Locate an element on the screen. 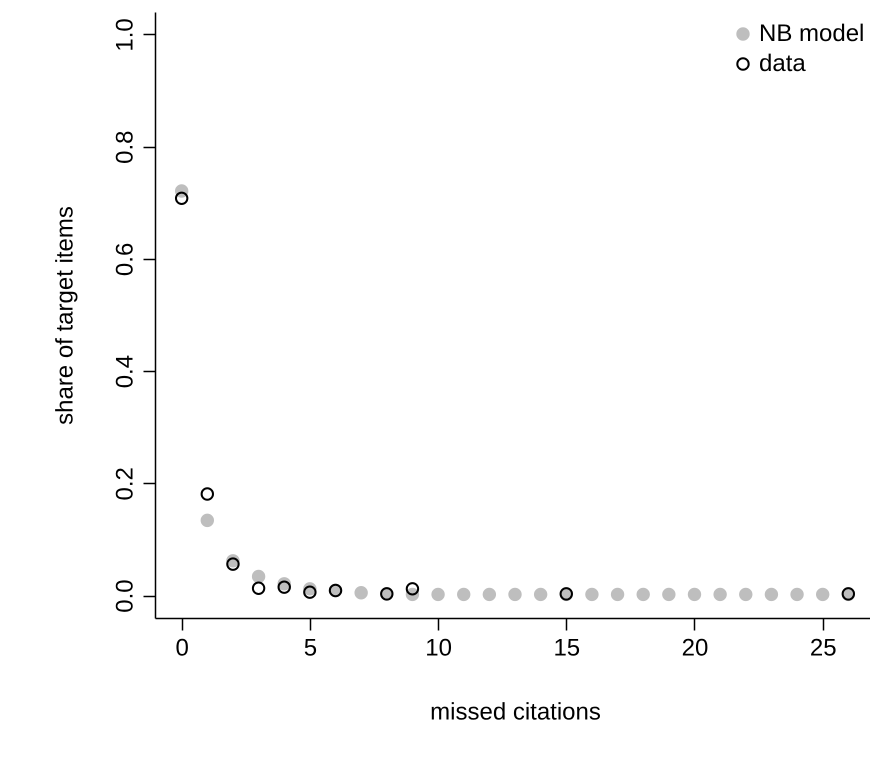  y-axis-title: share of target items is located at coordinates (65, 315).